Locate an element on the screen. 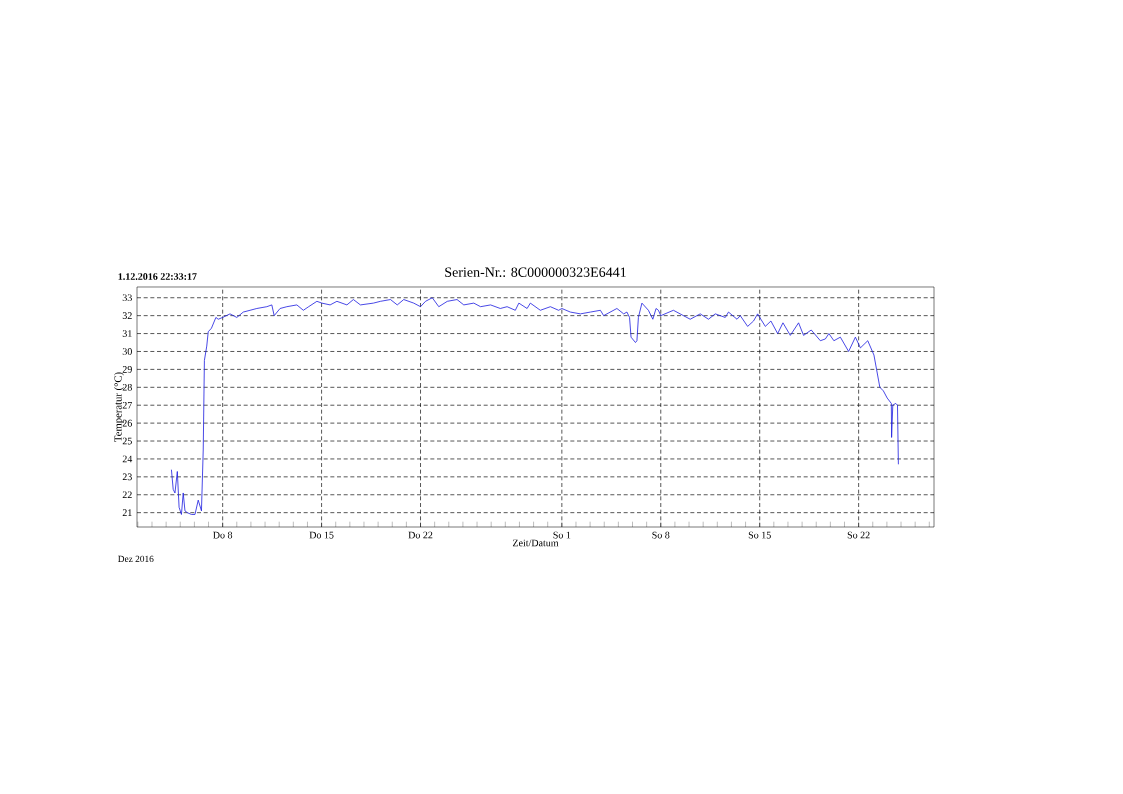 This screenshot has height=794, width=1123. y-tick-label: 28 is located at coordinates (127, 387).